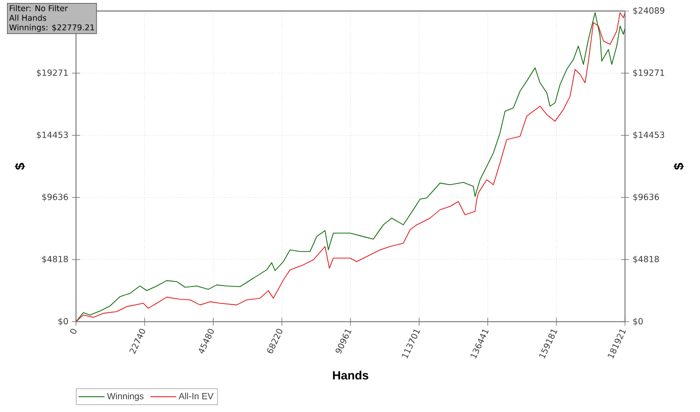  I want to click on x-axis-title: Hands, so click(350, 375).